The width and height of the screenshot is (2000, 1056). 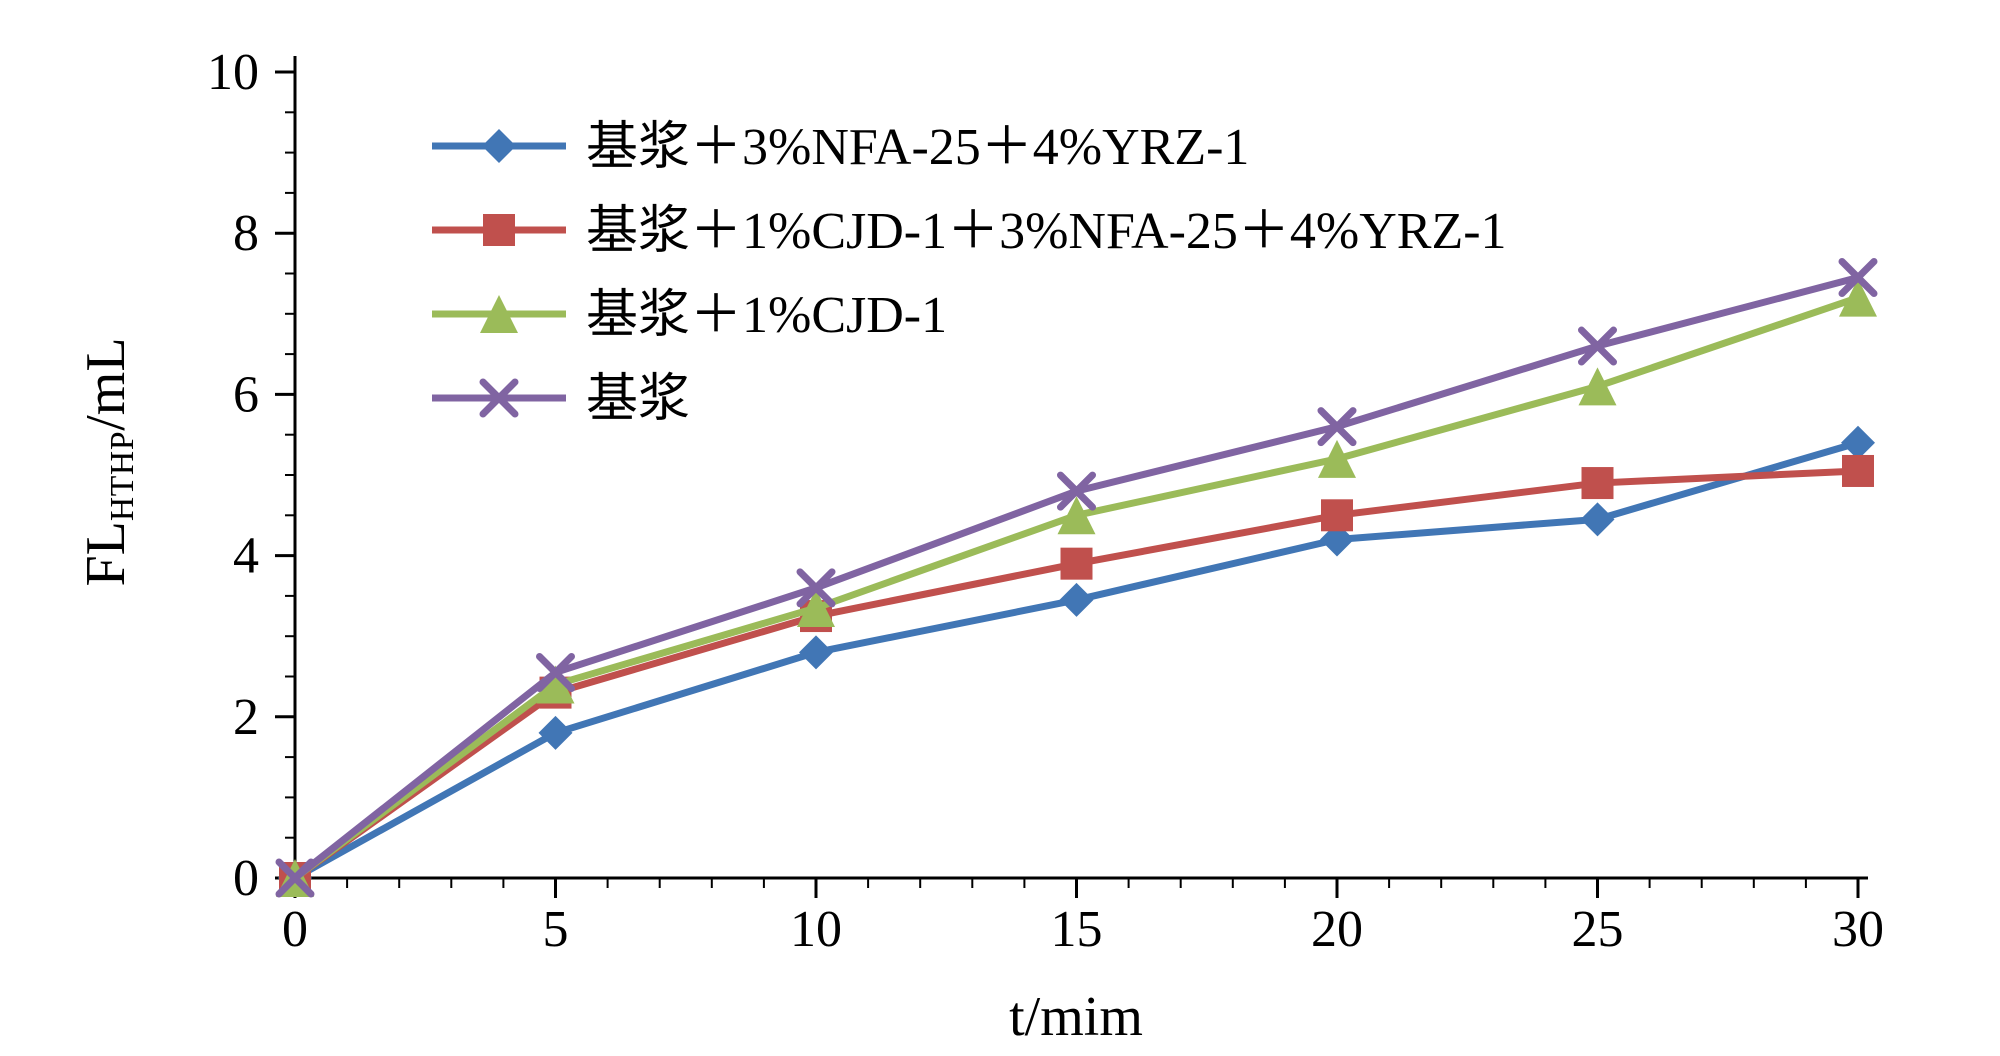 What do you see at coordinates (246, 394) in the screenshot?
I see `y-tick-label: 6` at bounding box center [246, 394].